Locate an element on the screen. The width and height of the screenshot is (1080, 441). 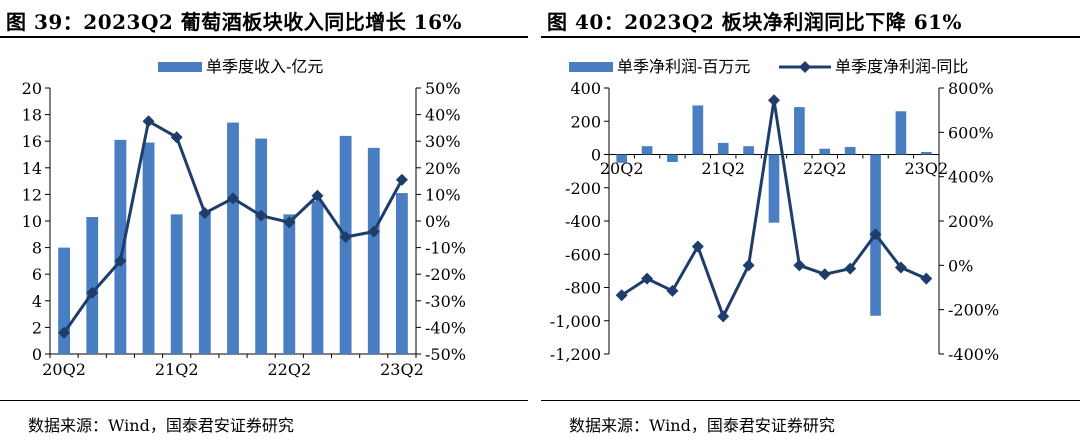
right-tick-label: -50% is located at coordinates (445, 354).